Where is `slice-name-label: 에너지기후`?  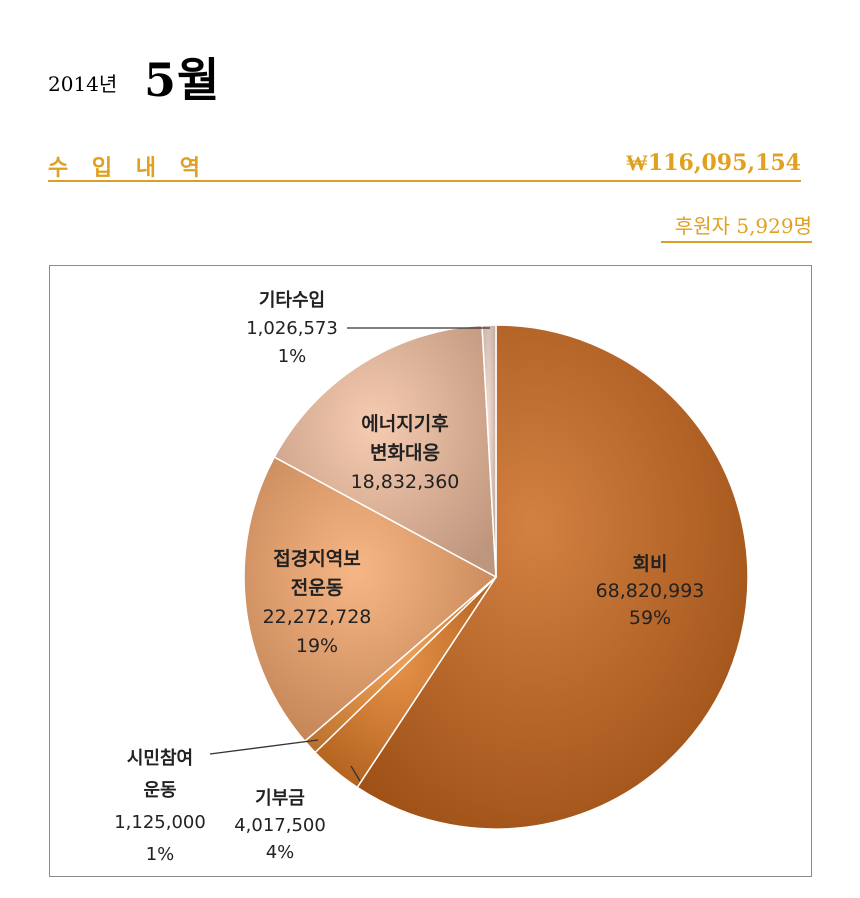
slice-name-label: 에너지기후 is located at coordinates (404, 424).